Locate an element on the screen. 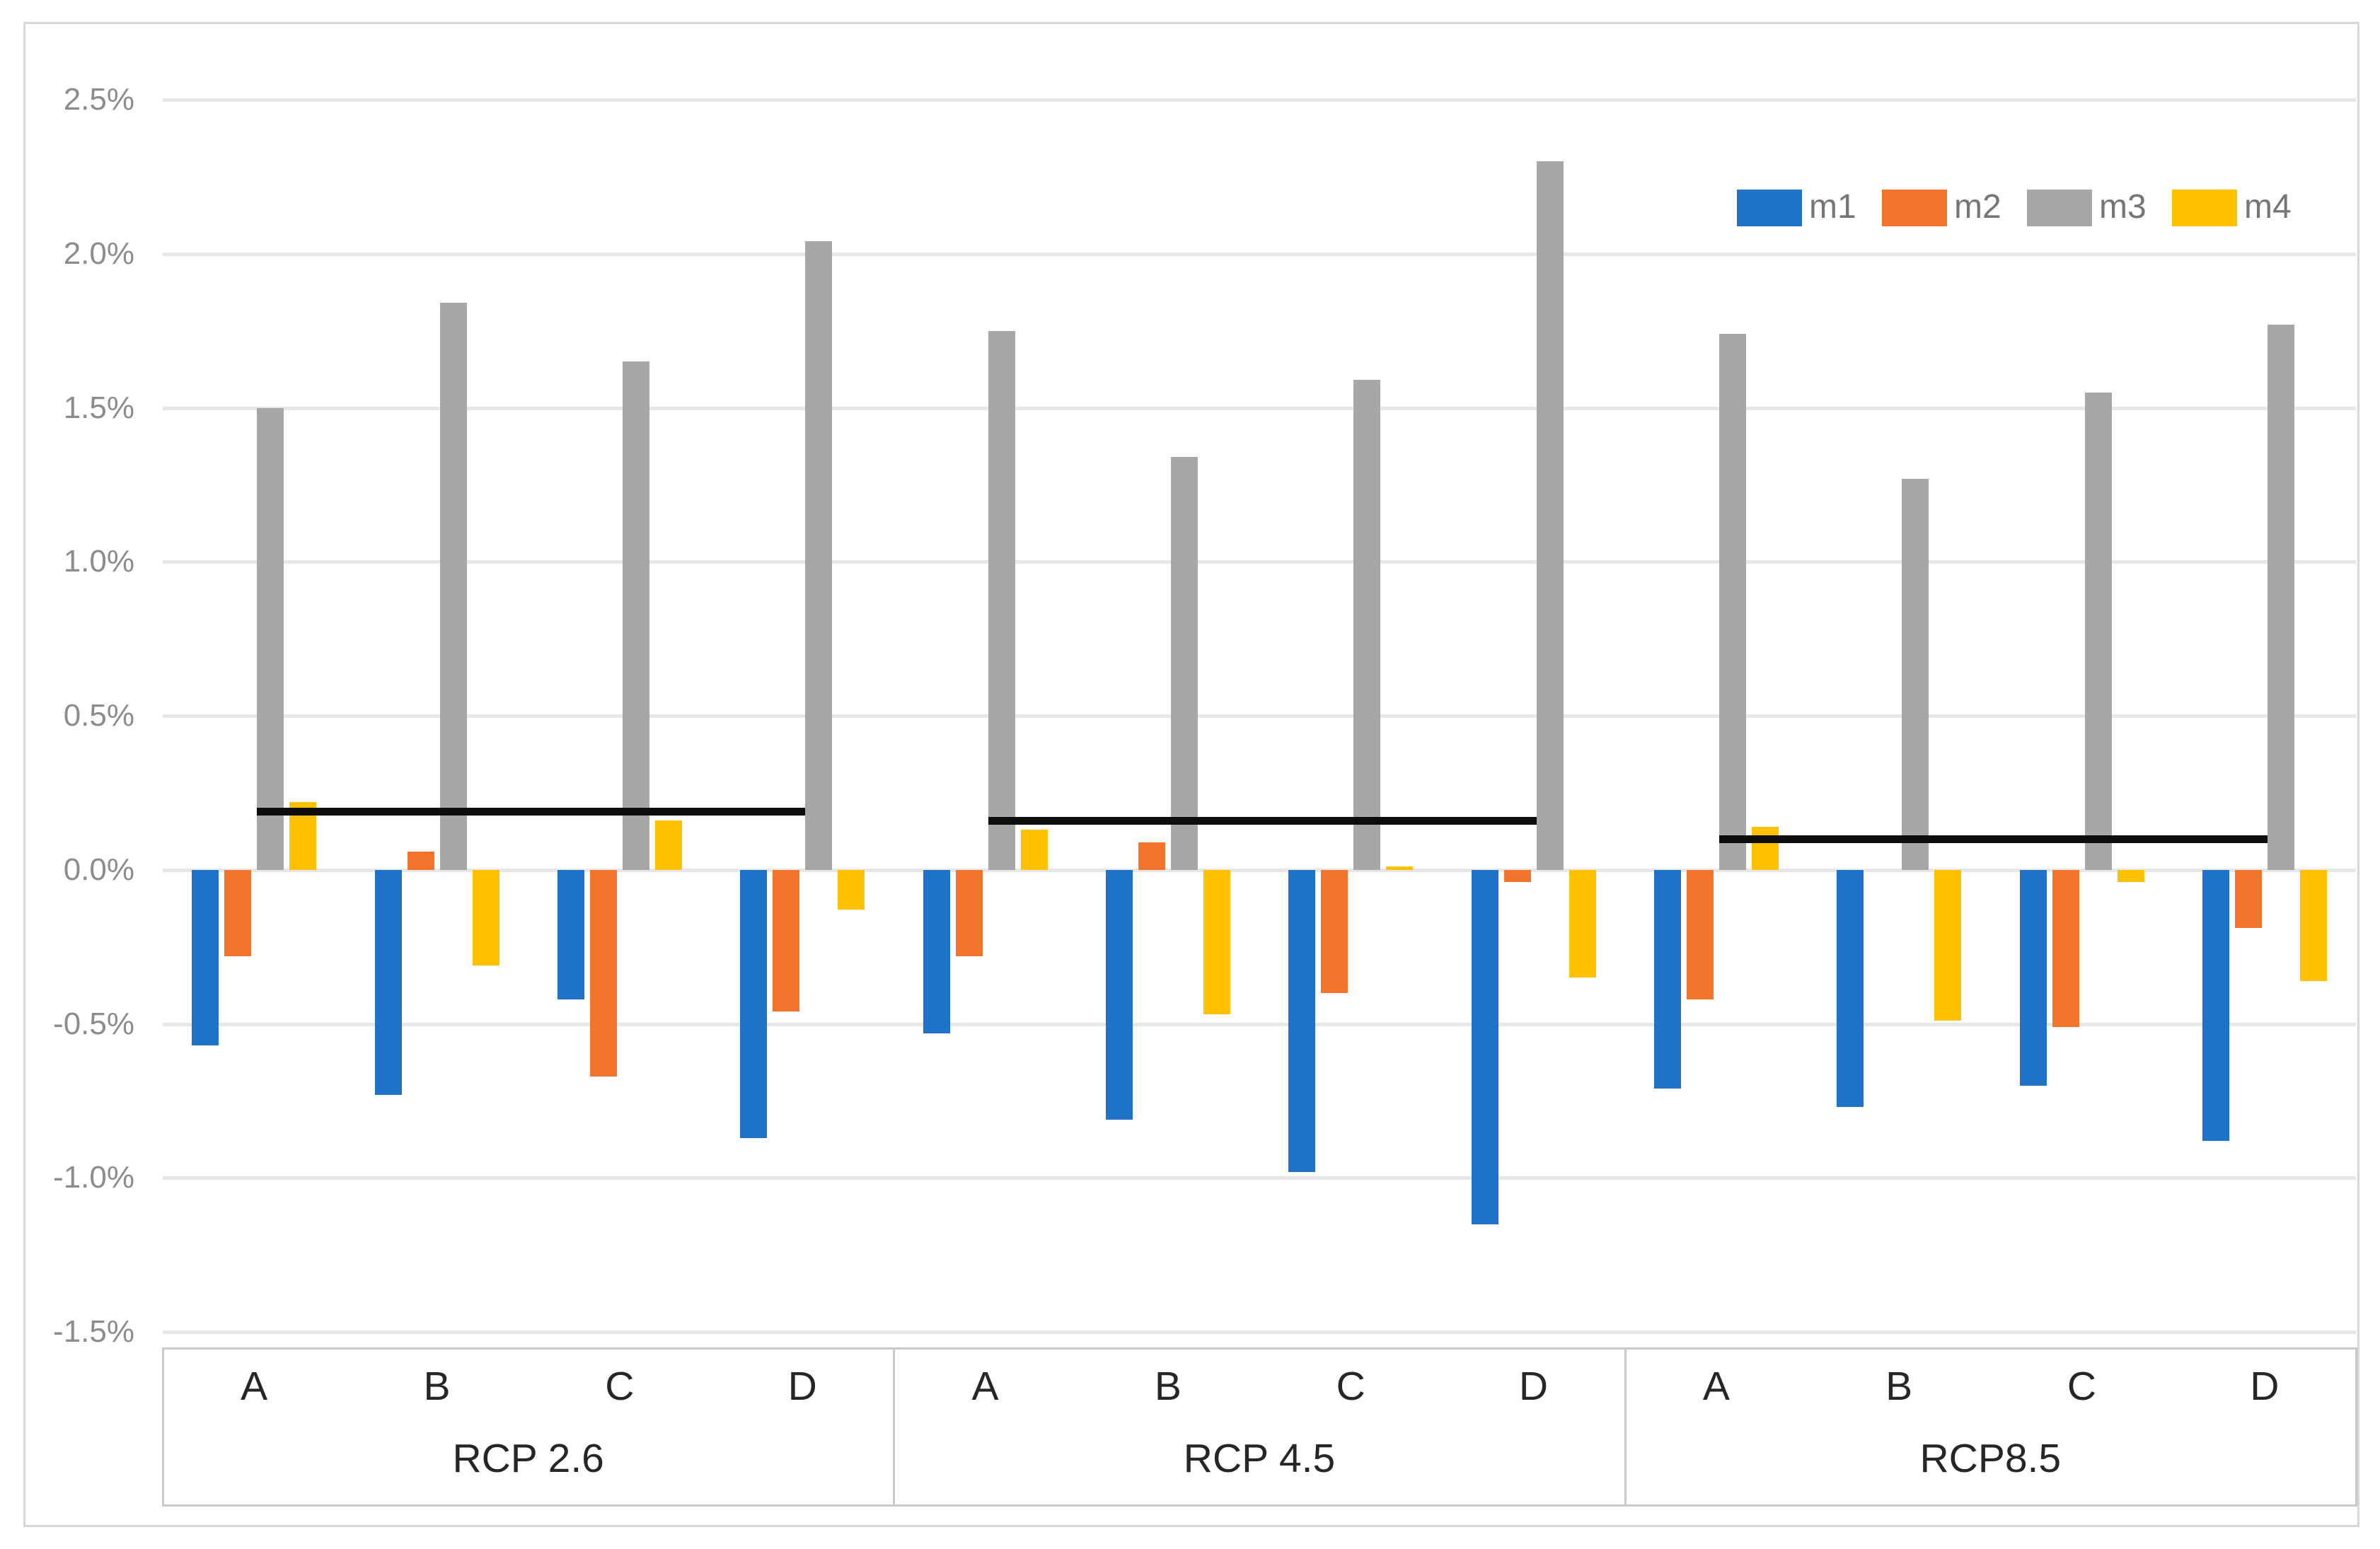 The height and width of the screenshot is (1549, 2380). category-label-RCP8.5-C: C is located at coordinates (2082, 1386).